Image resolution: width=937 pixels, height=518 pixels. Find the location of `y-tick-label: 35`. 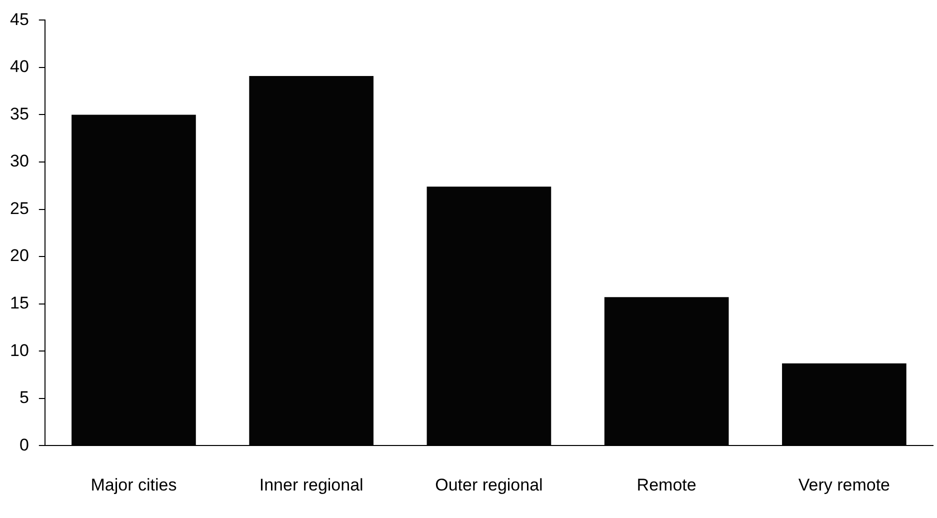

y-tick-label: 35 is located at coordinates (19, 114).